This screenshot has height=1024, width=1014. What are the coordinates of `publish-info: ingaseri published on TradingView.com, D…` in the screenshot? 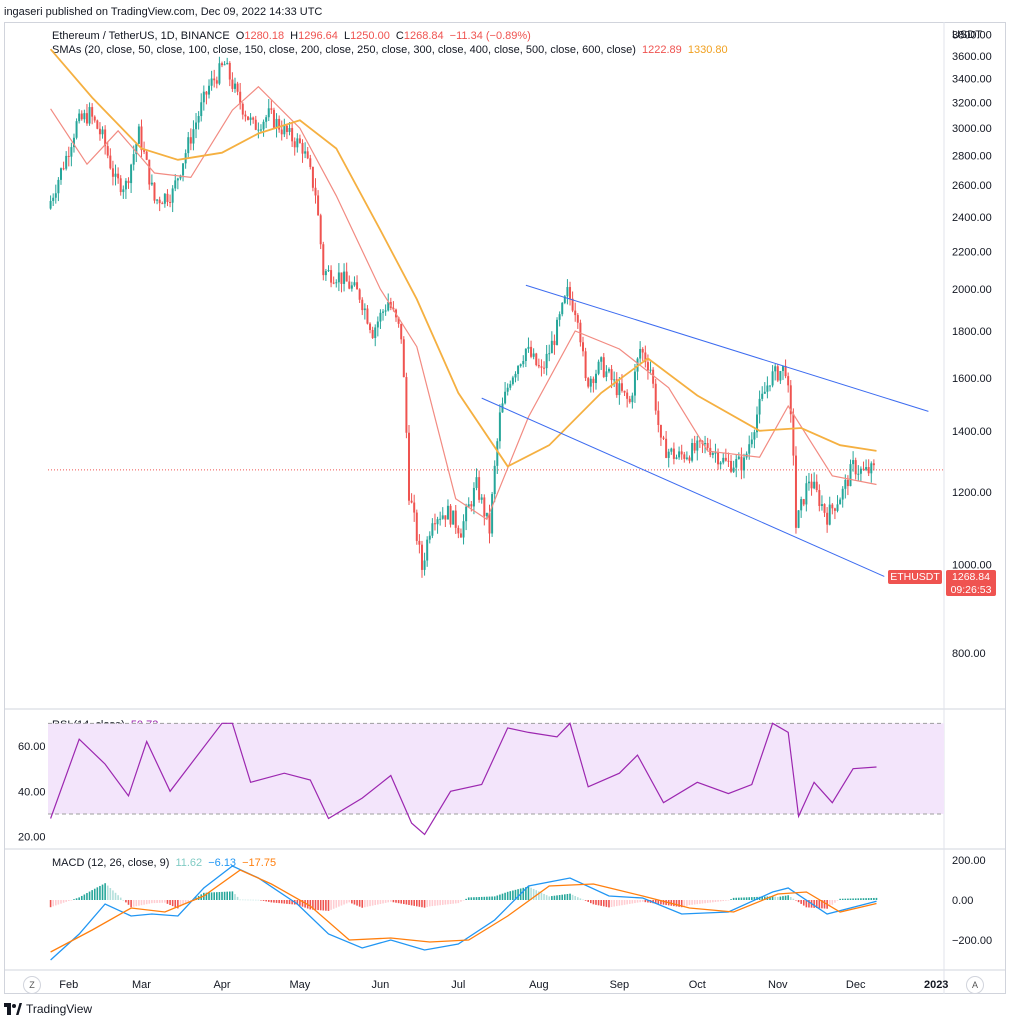 It's located at (163, 12).